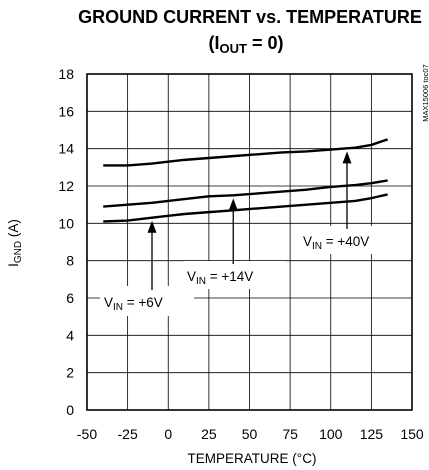 This screenshot has width=429, height=470. What do you see at coordinates (425, 93) in the screenshot?
I see `figure-code: MAX15006 toc07` at bounding box center [425, 93].